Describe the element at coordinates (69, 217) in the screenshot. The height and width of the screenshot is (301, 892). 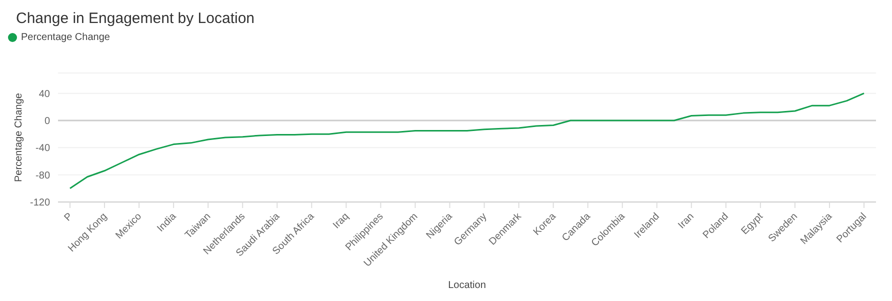
I see `x-tick-label: P` at that location.